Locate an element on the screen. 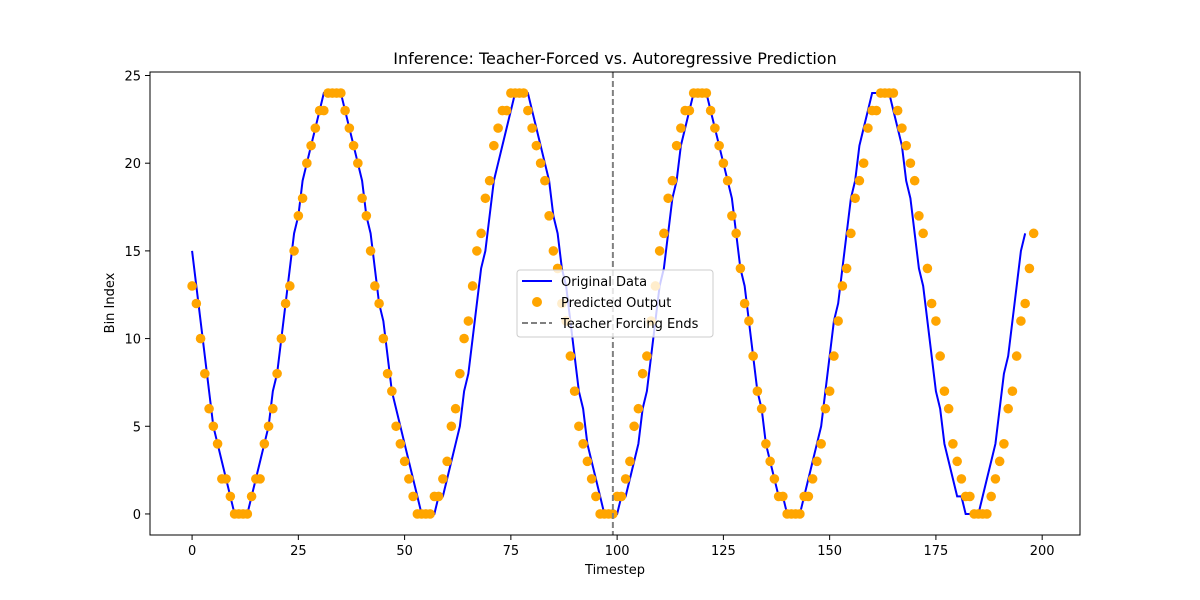 The image size is (1200, 600). x-axis-ticks: 0 25 50 75 100 125 150 175 200 is located at coordinates (621, 547).